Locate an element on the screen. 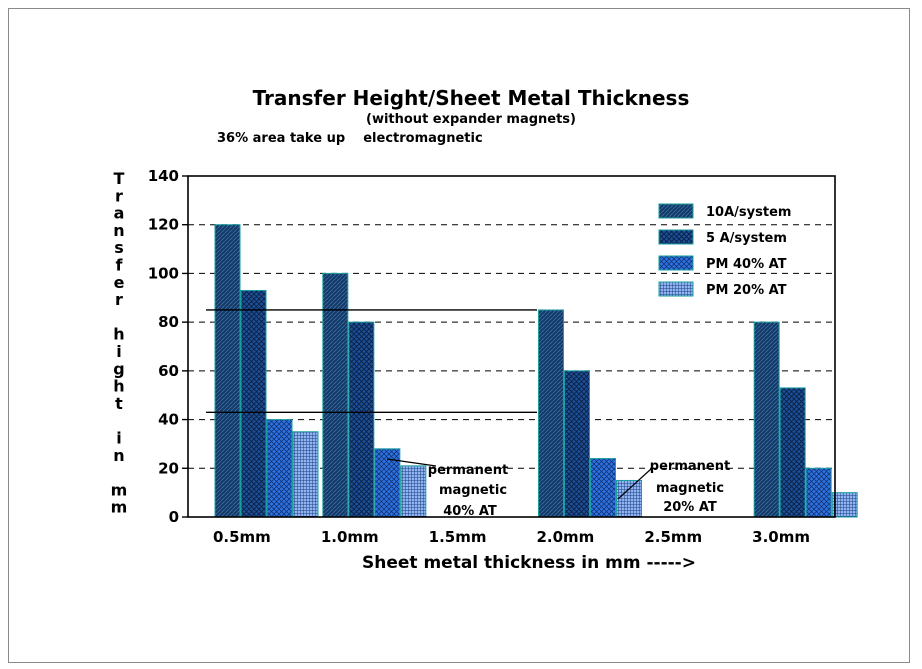 The image size is (922, 669). bar-pm-20-at-3-0mm is located at coordinates (844, 505).